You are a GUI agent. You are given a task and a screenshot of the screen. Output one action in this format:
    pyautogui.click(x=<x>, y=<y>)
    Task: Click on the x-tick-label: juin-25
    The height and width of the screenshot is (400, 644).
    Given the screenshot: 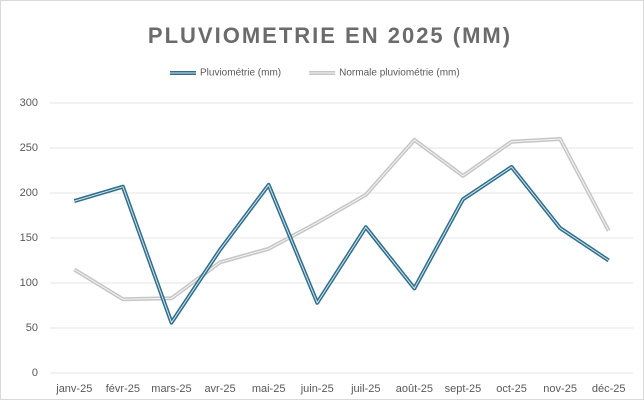 What is the action you would take?
    pyautogui.click(x=317, y=389)
    